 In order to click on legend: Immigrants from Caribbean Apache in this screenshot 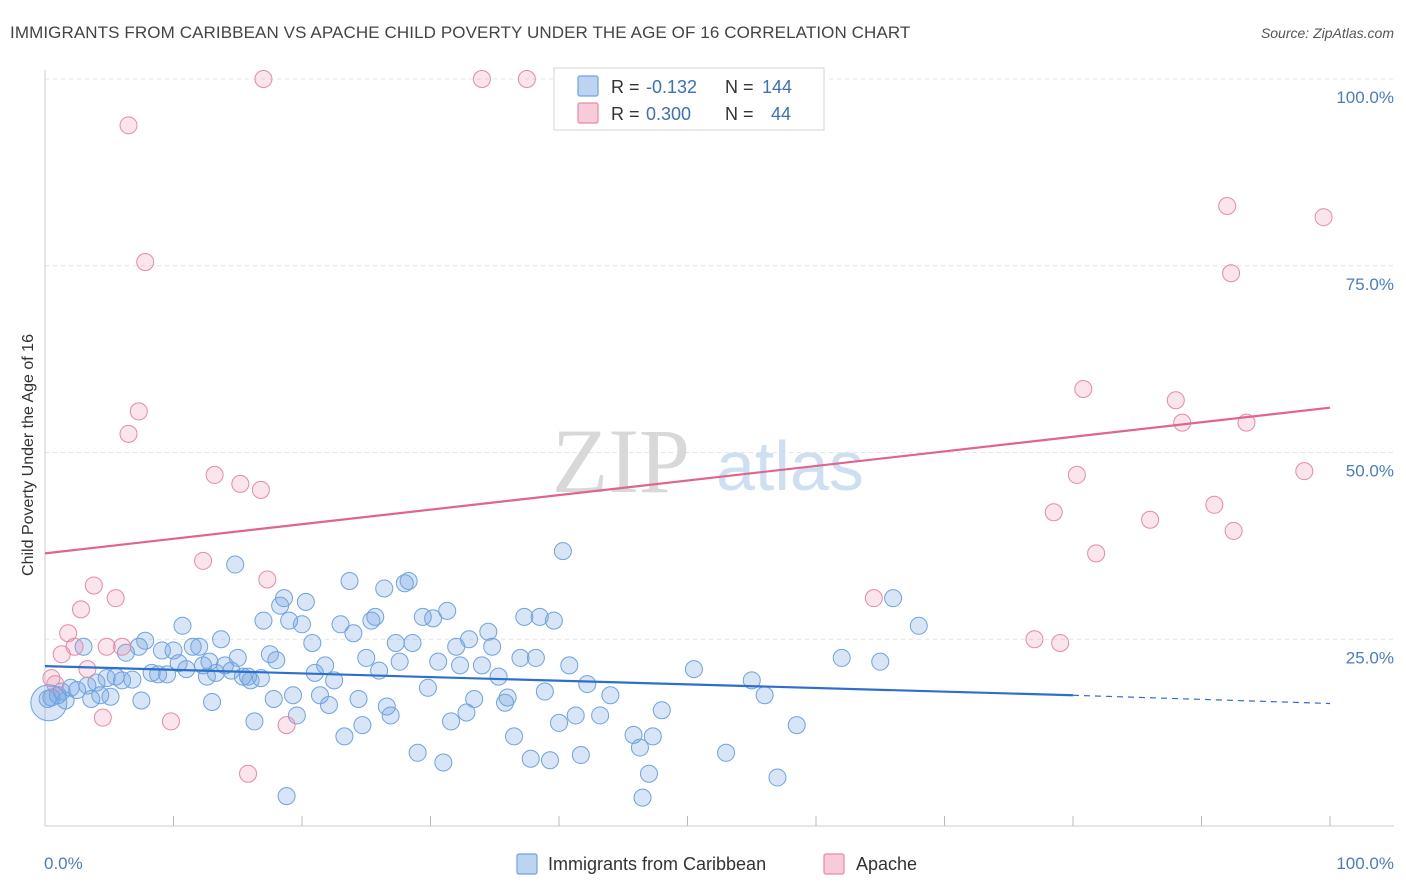, I will do `click(716, 864)`.